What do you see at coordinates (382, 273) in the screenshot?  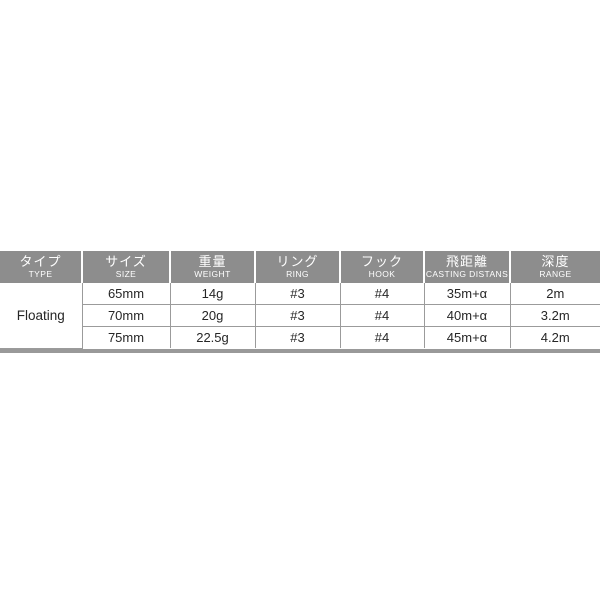 I see `header-hook-en: HOOK` at bounding box center [382, 273].